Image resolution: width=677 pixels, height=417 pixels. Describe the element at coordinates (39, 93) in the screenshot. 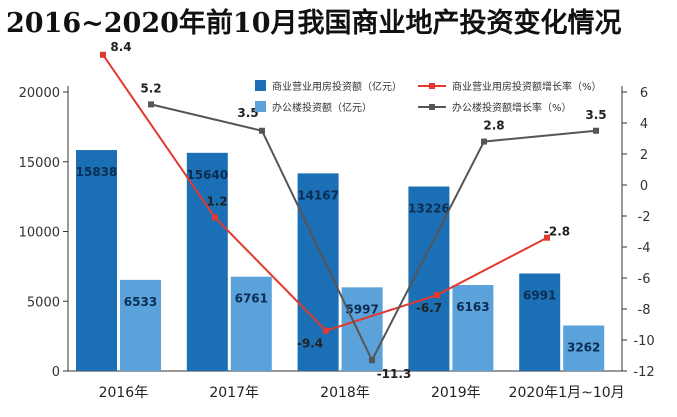

I see `left-tick-label: 20000` at that location.